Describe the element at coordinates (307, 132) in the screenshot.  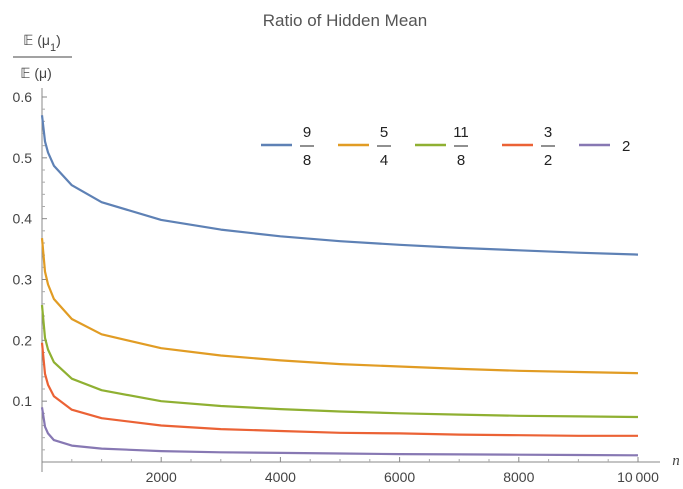
I see `legend-label-numerator: 9` at that location.